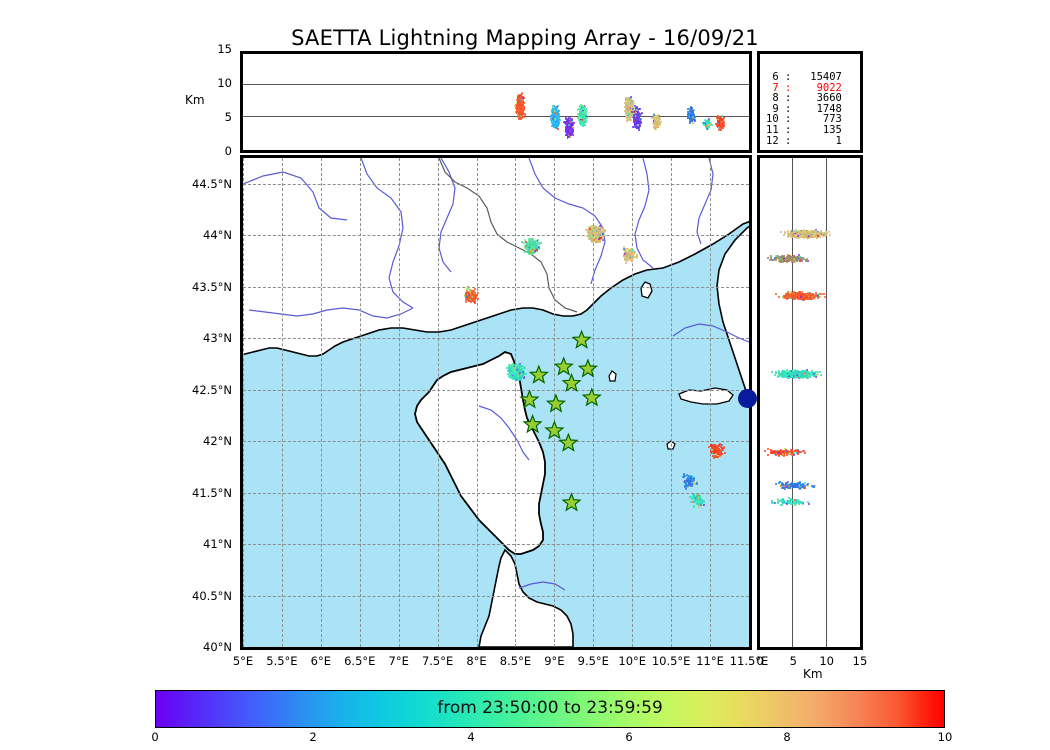 The image size is (1050, 750). I want to click on top-panel-scatter, so click(496, 102).